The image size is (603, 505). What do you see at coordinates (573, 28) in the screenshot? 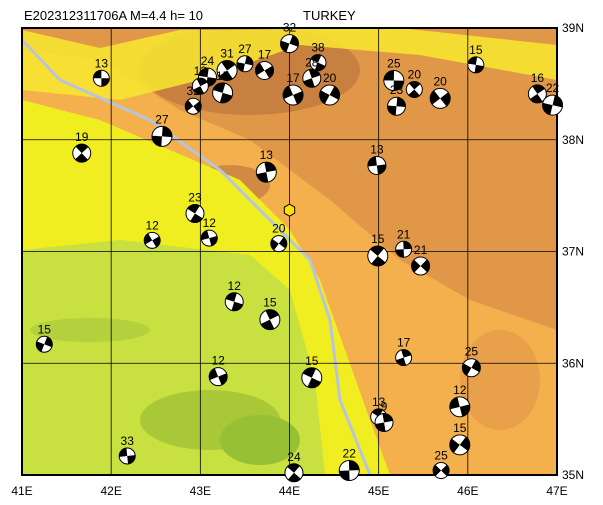
I see `y-tick-label: 39N` at bounding box center [573, 28].